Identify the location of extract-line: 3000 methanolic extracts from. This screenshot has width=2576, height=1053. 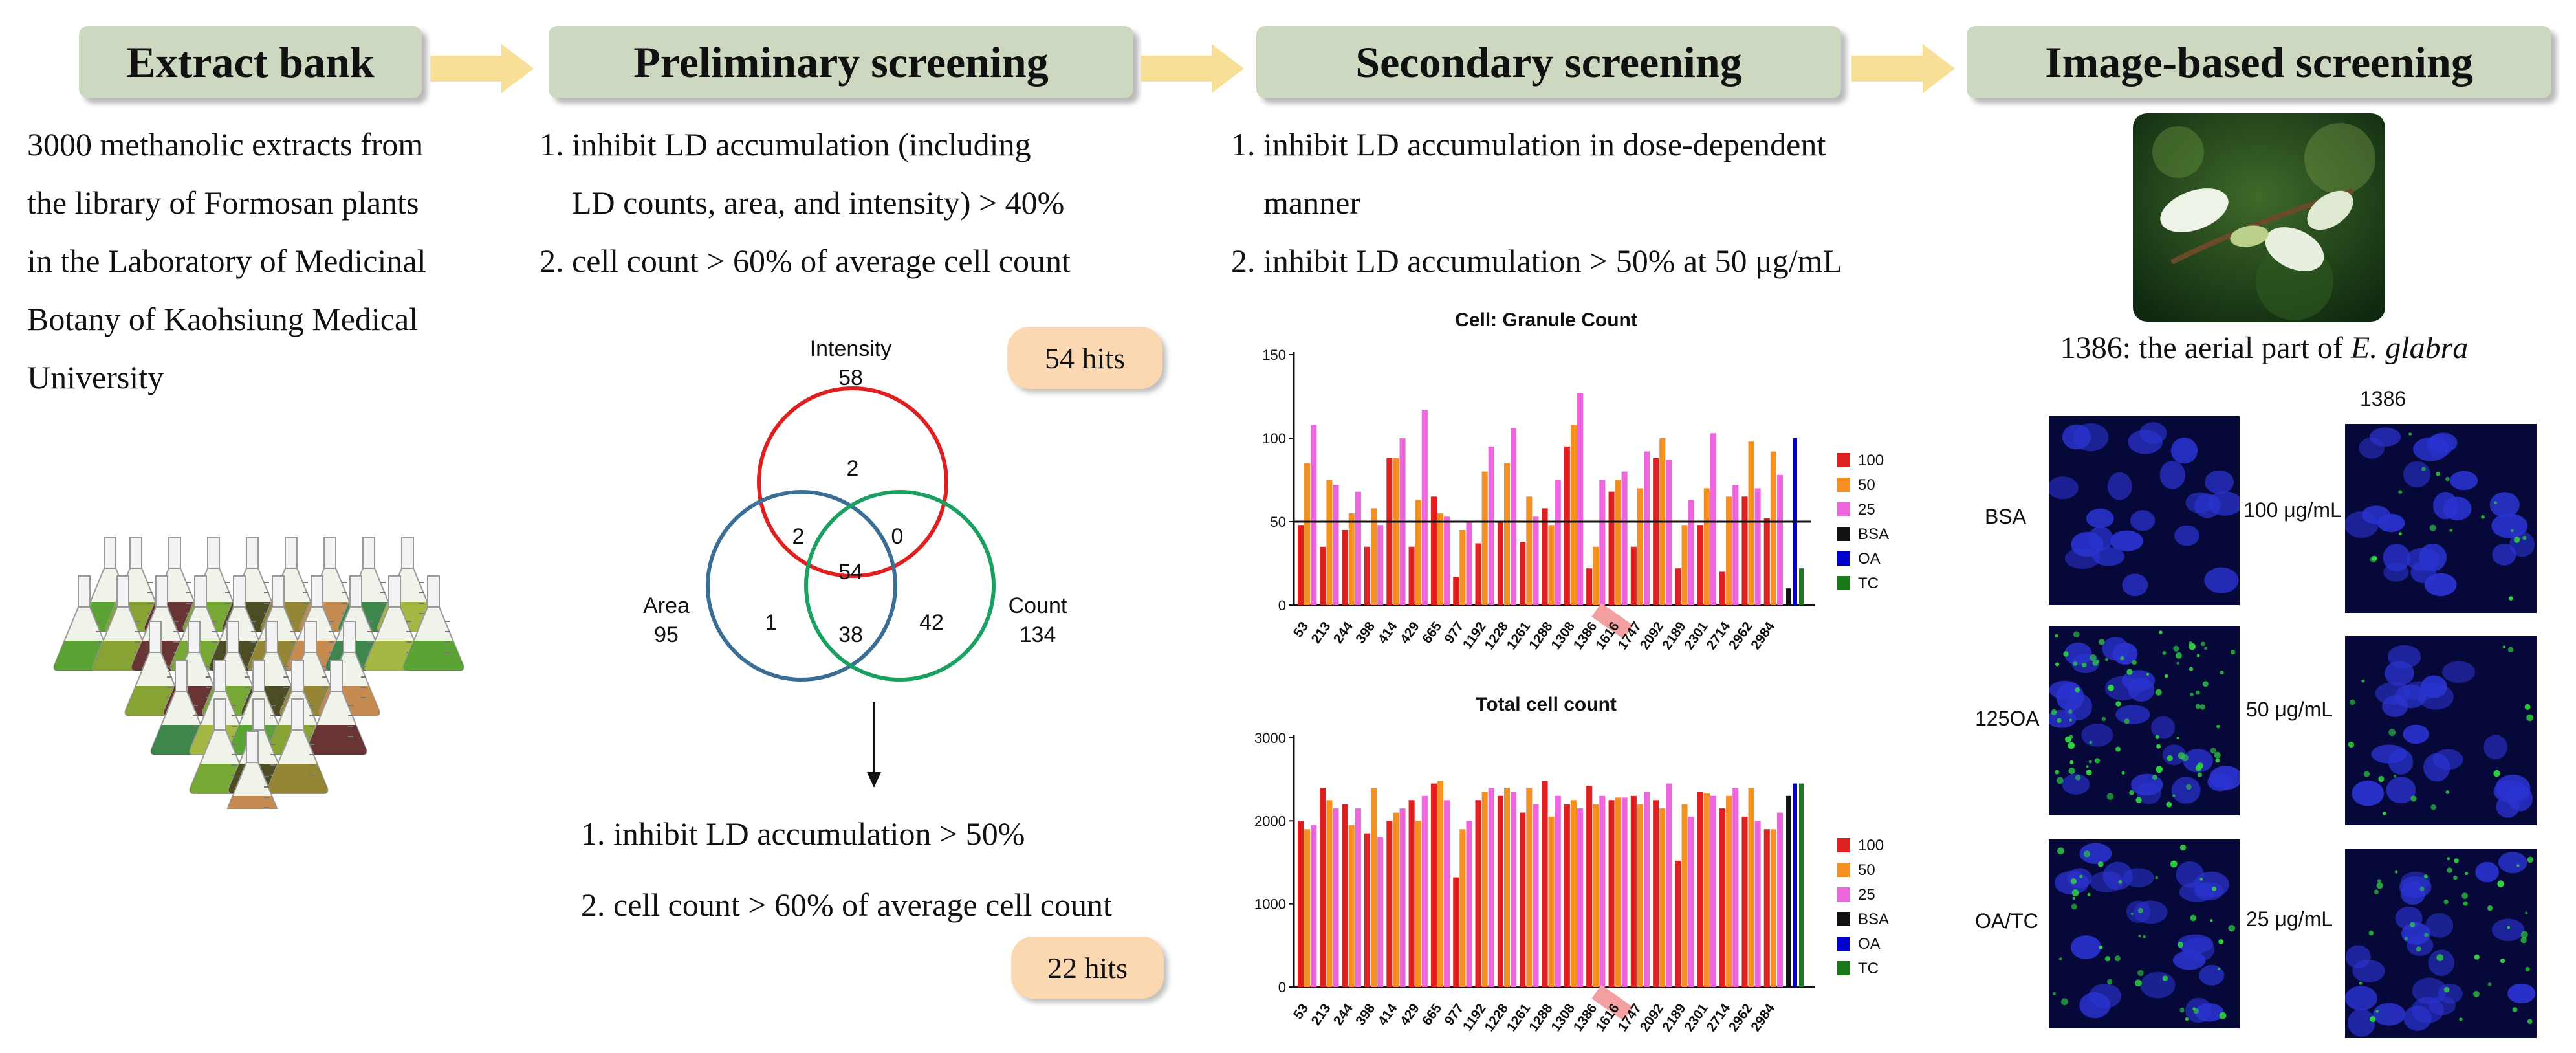
(226, 144).